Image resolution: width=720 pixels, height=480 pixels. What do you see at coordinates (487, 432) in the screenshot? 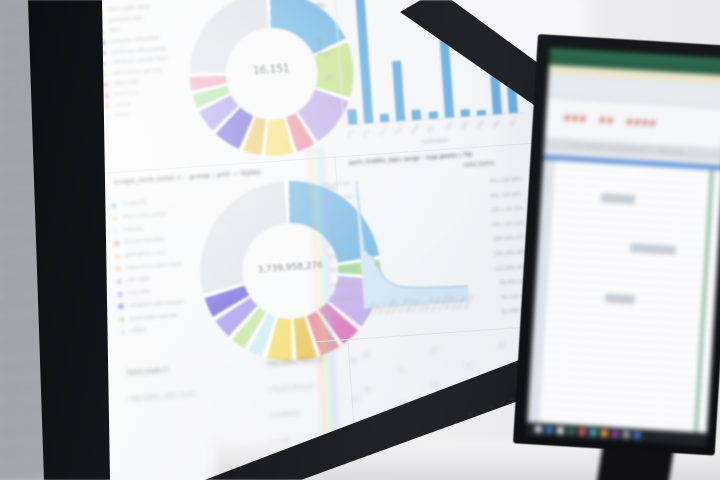
I see `grid-cell` at bounding box center [487, 432].